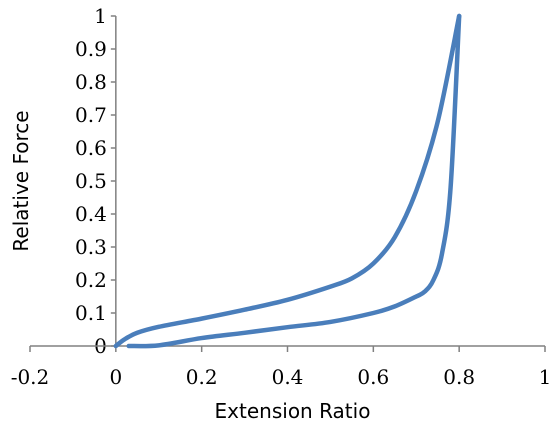  What do you see at coordinates (202, 377) in the screenshot?
I see `x-tick-label: 0.2` at bounding box center [202, 377].